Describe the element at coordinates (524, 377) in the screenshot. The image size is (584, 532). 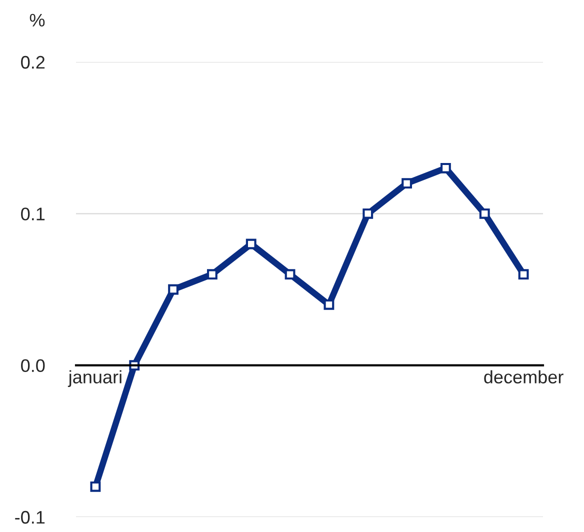
I see `x-tick-label: december` at that location.